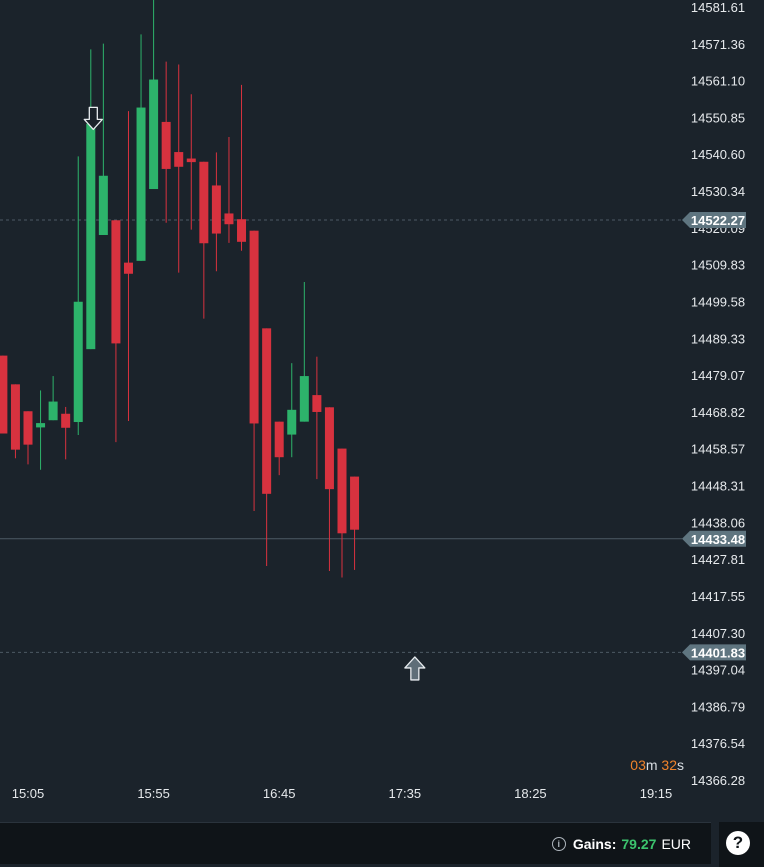 The height and width of the screenshot is (867, 764). Describe the element at coordinates (342, 793) in the screenshot. I see `x-axis: 15:05 15:55 16:45 17:35 18:25 19:15` at that location.